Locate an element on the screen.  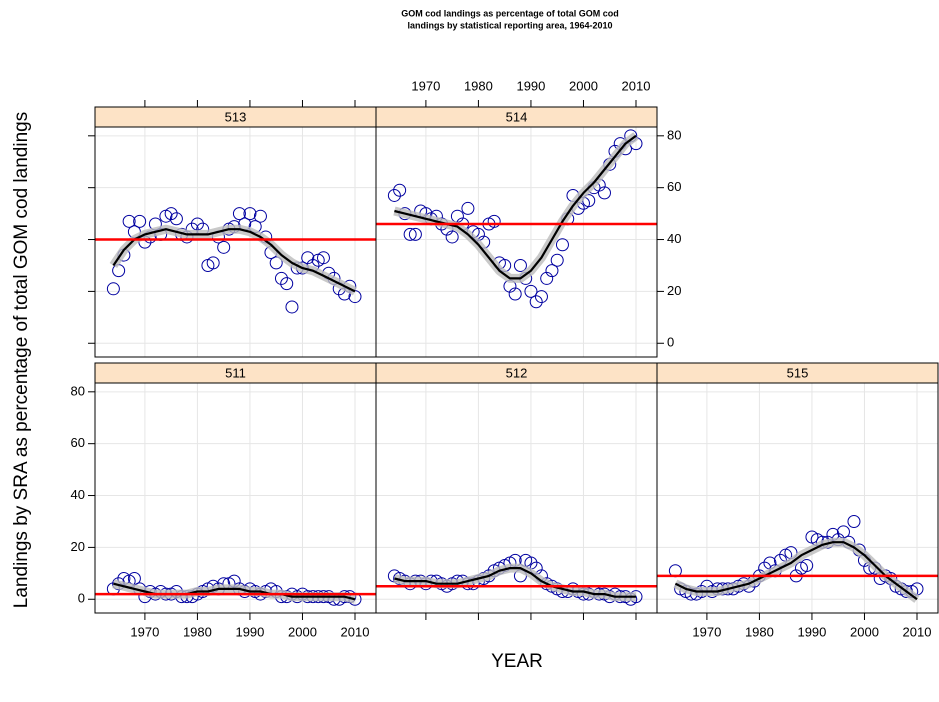
strip-label: 511 is located at coordinates (235, 372).